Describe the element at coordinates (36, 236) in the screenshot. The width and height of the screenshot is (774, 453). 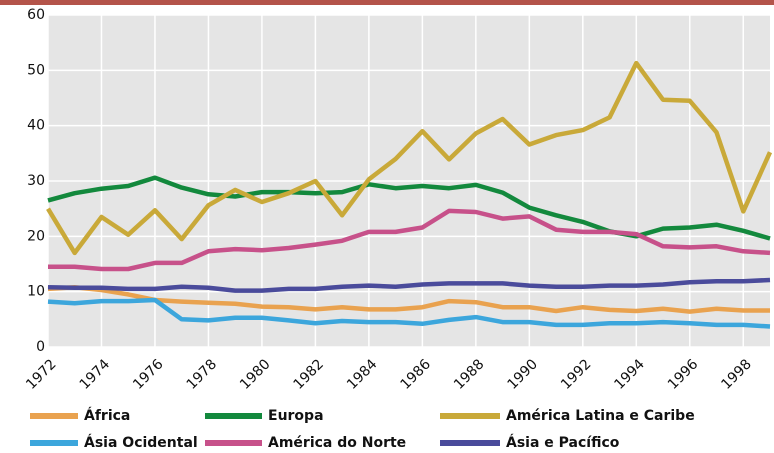
I see `y-tick-label: 20` at that location.